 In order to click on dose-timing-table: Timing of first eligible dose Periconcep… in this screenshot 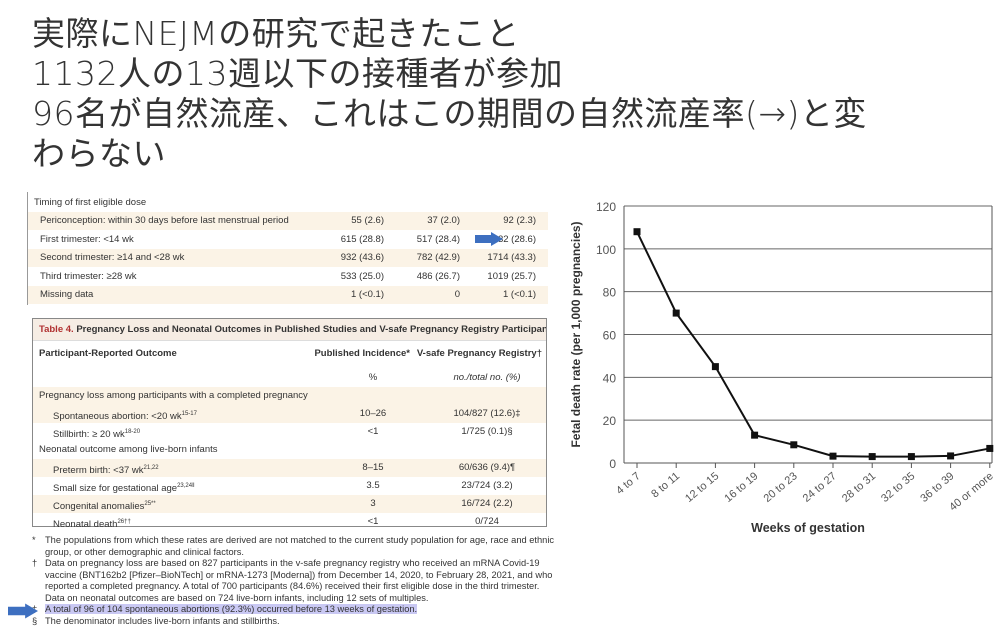, I will do `click(289, 248)`.